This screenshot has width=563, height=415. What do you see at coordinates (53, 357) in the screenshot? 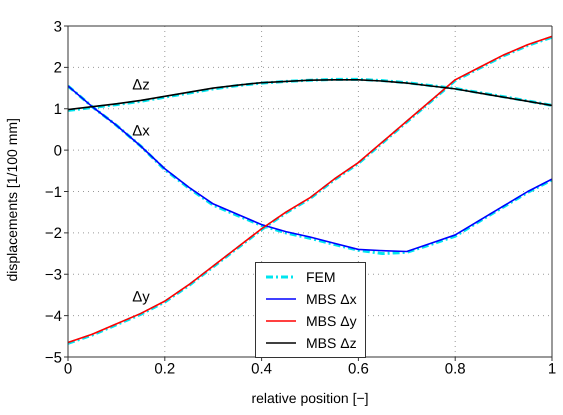
I see `y-tick-label: −5` at bounding box center [53, 357].